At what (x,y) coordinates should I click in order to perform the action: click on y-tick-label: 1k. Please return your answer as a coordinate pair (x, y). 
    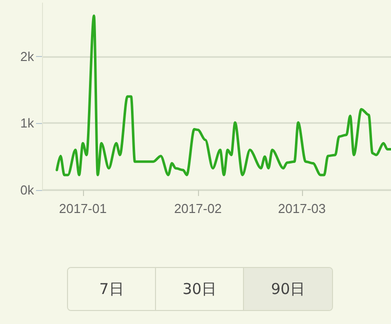
    Looking at the image, I should click on (27, 123).